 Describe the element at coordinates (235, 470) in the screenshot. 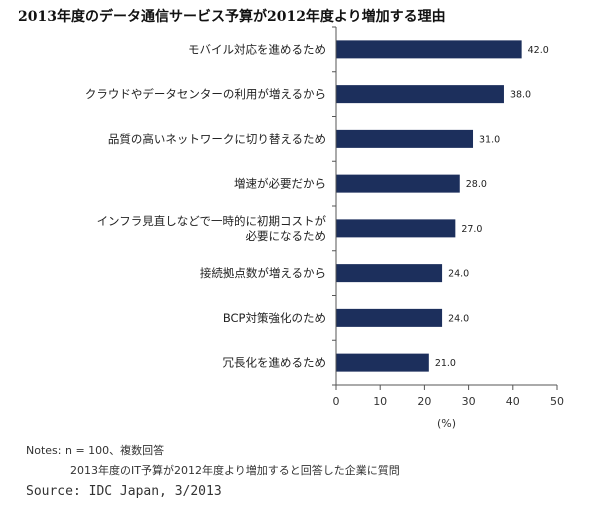

I see `notes-line-2: 2013年度のIT予算が2012年度より増加すると回答した企業に質問` at that location.